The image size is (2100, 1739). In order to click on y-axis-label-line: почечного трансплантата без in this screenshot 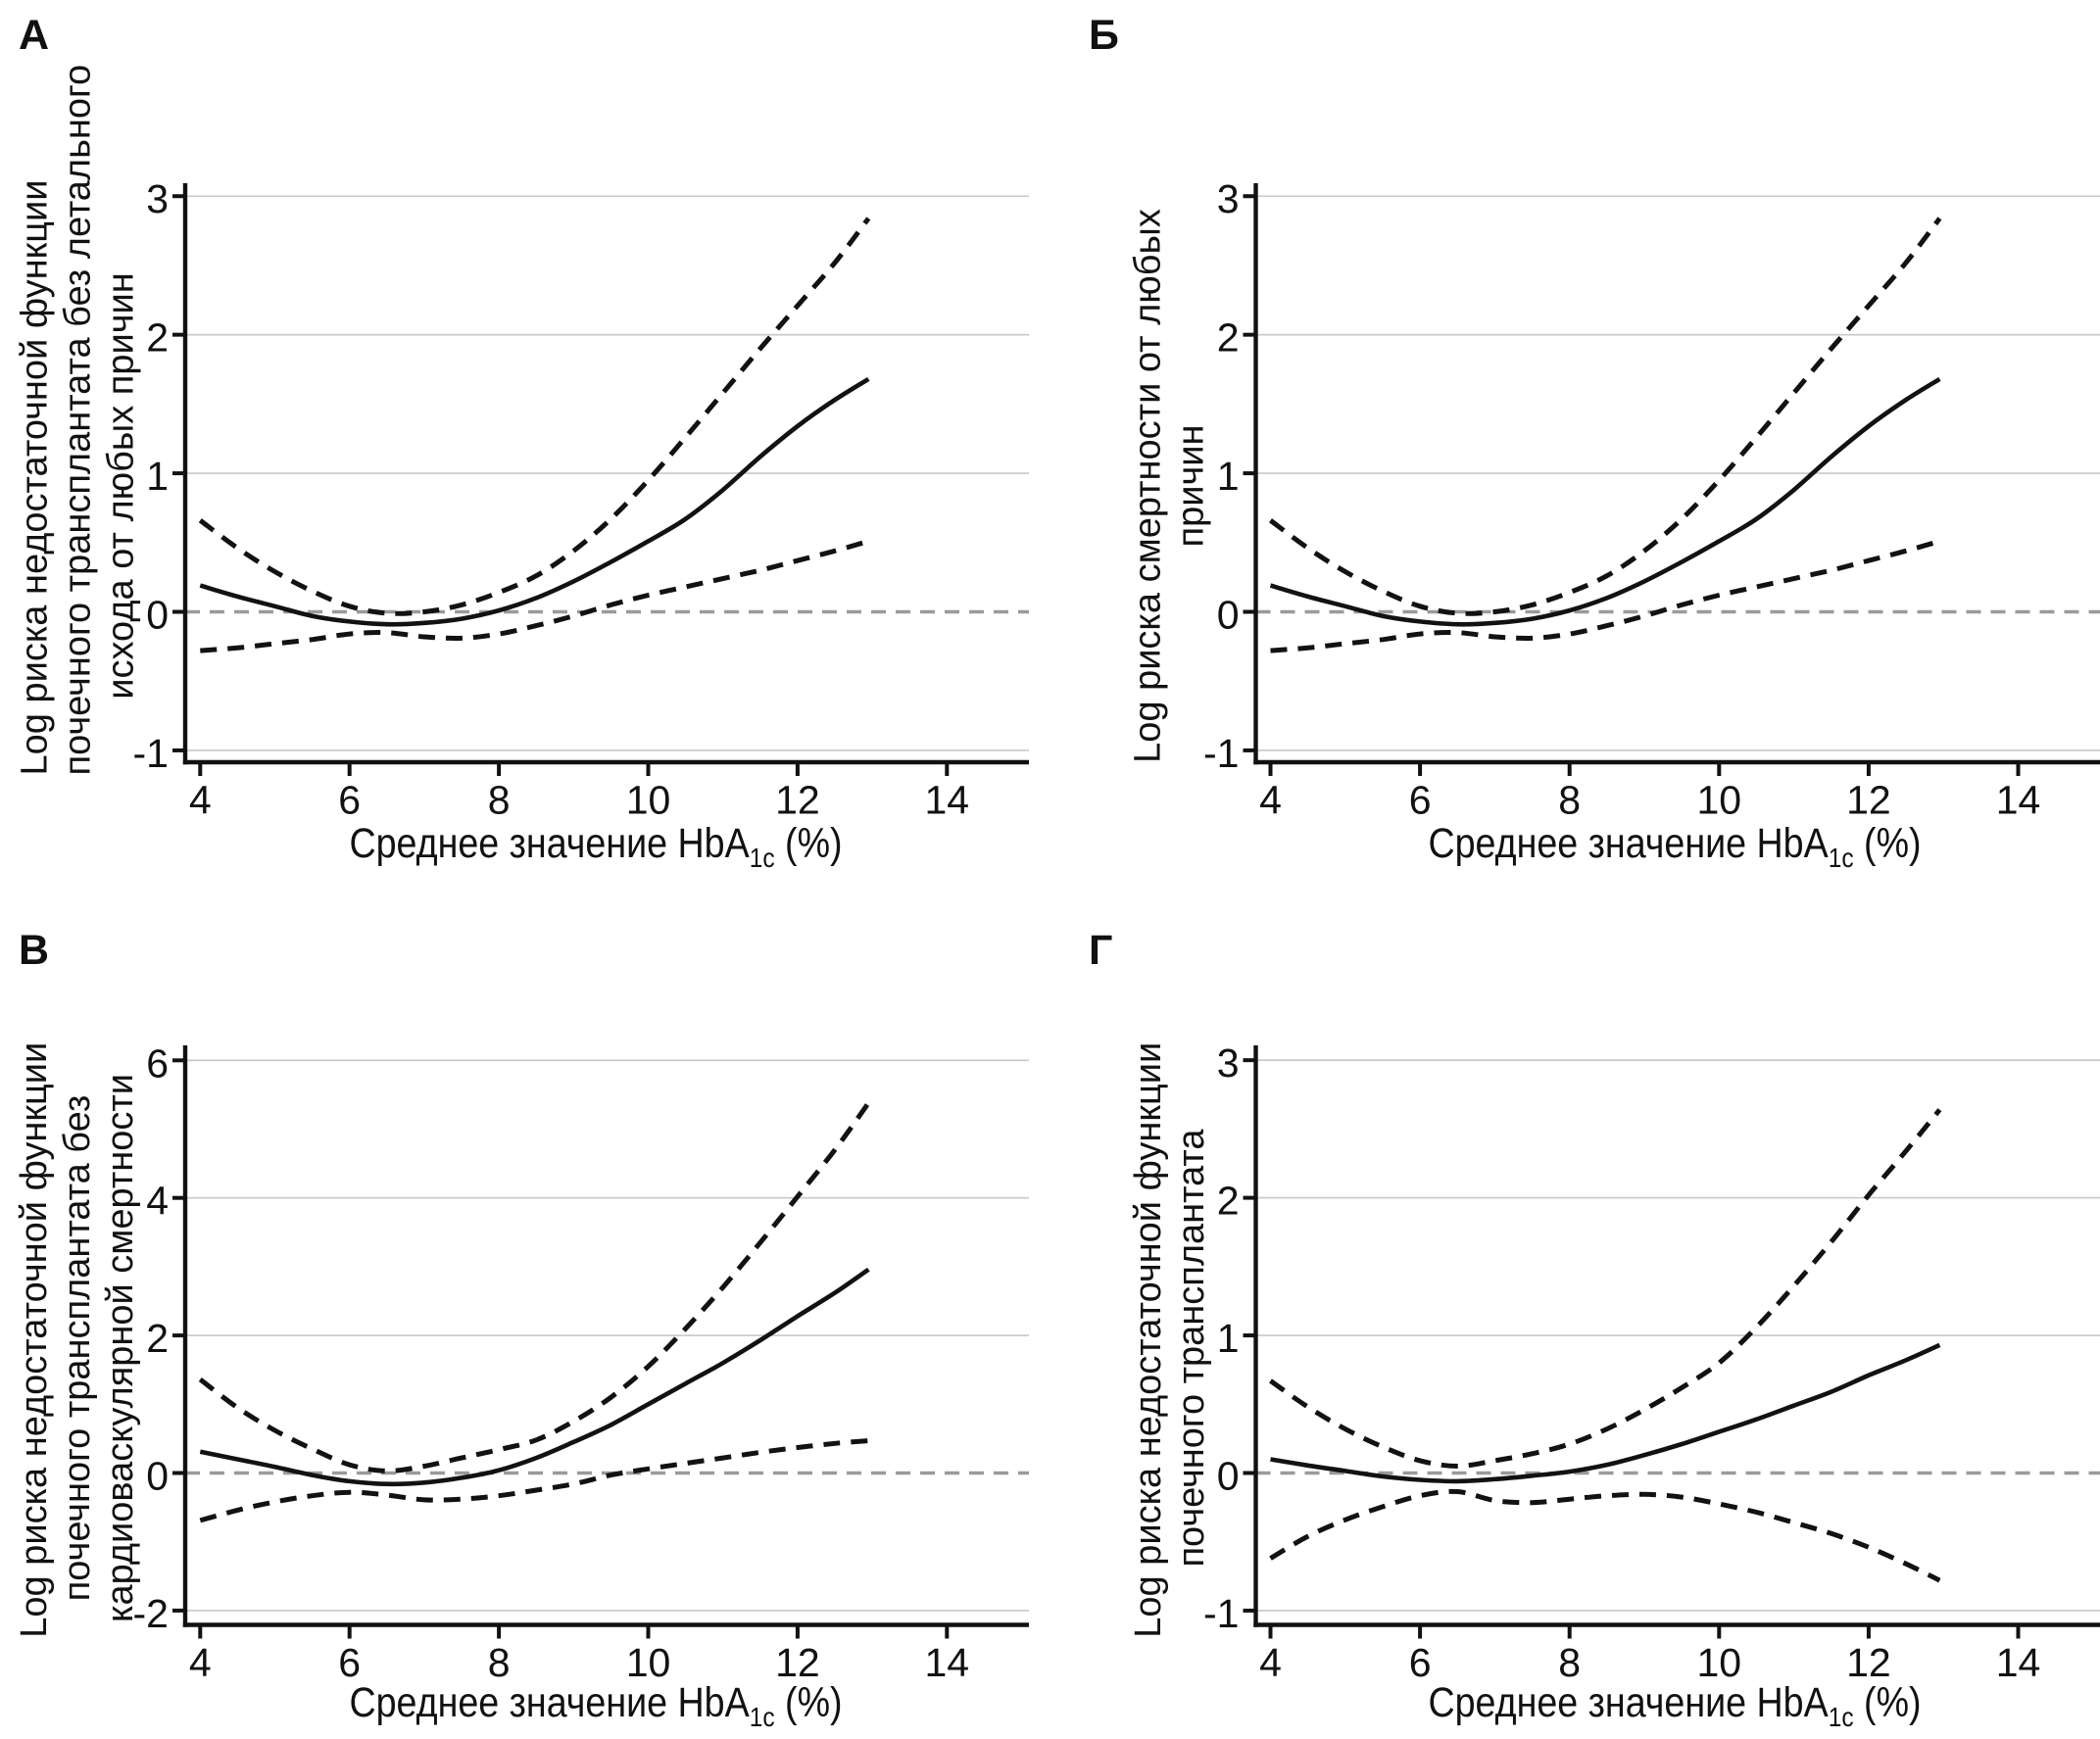, I will do `click(77, 1348)`.